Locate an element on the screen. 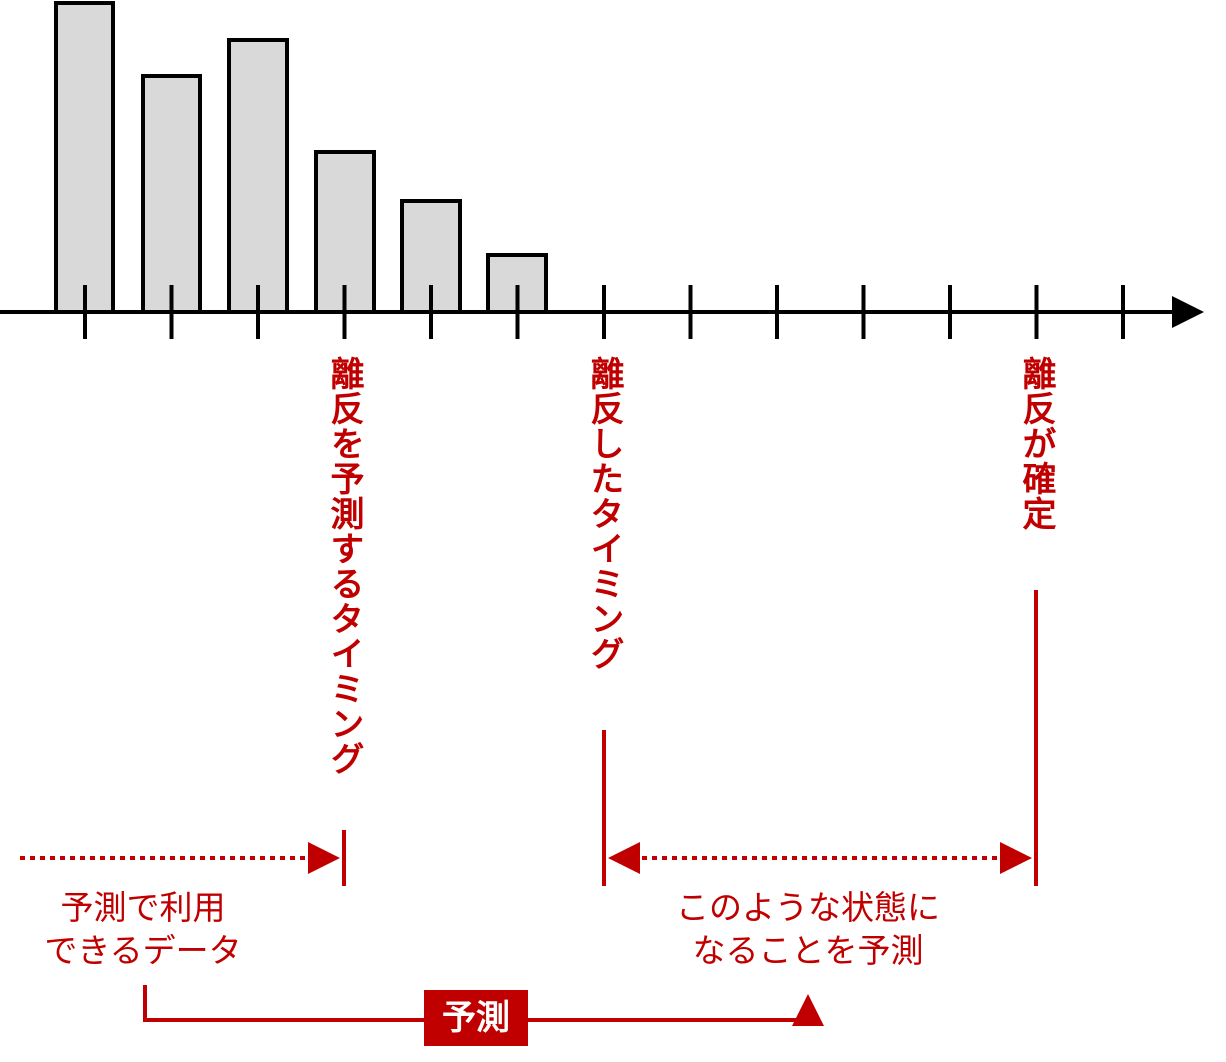  timeline-label: 離反したタイミング is located at coordinates (604, 513).